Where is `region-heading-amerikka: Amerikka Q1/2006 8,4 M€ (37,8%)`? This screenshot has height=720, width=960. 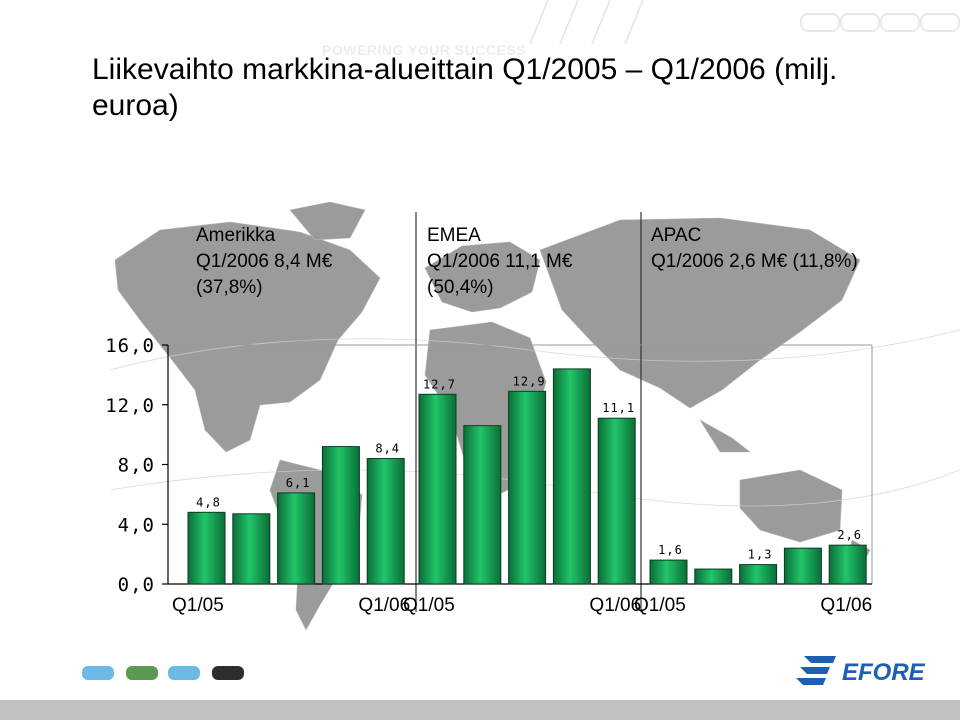
region-heading-amerikka: Amerikka Q1/2006 8,4 M€ (37,8%) is located at coordinates (264, 262).